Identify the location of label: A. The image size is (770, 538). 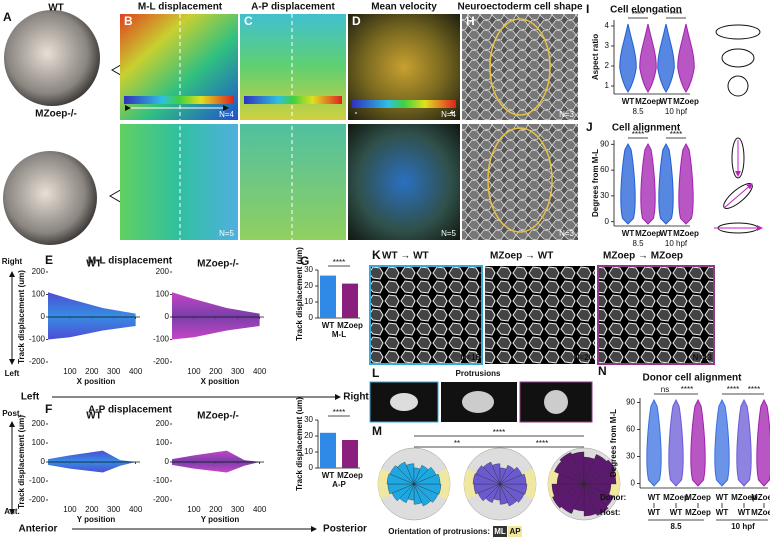
(7, 17).